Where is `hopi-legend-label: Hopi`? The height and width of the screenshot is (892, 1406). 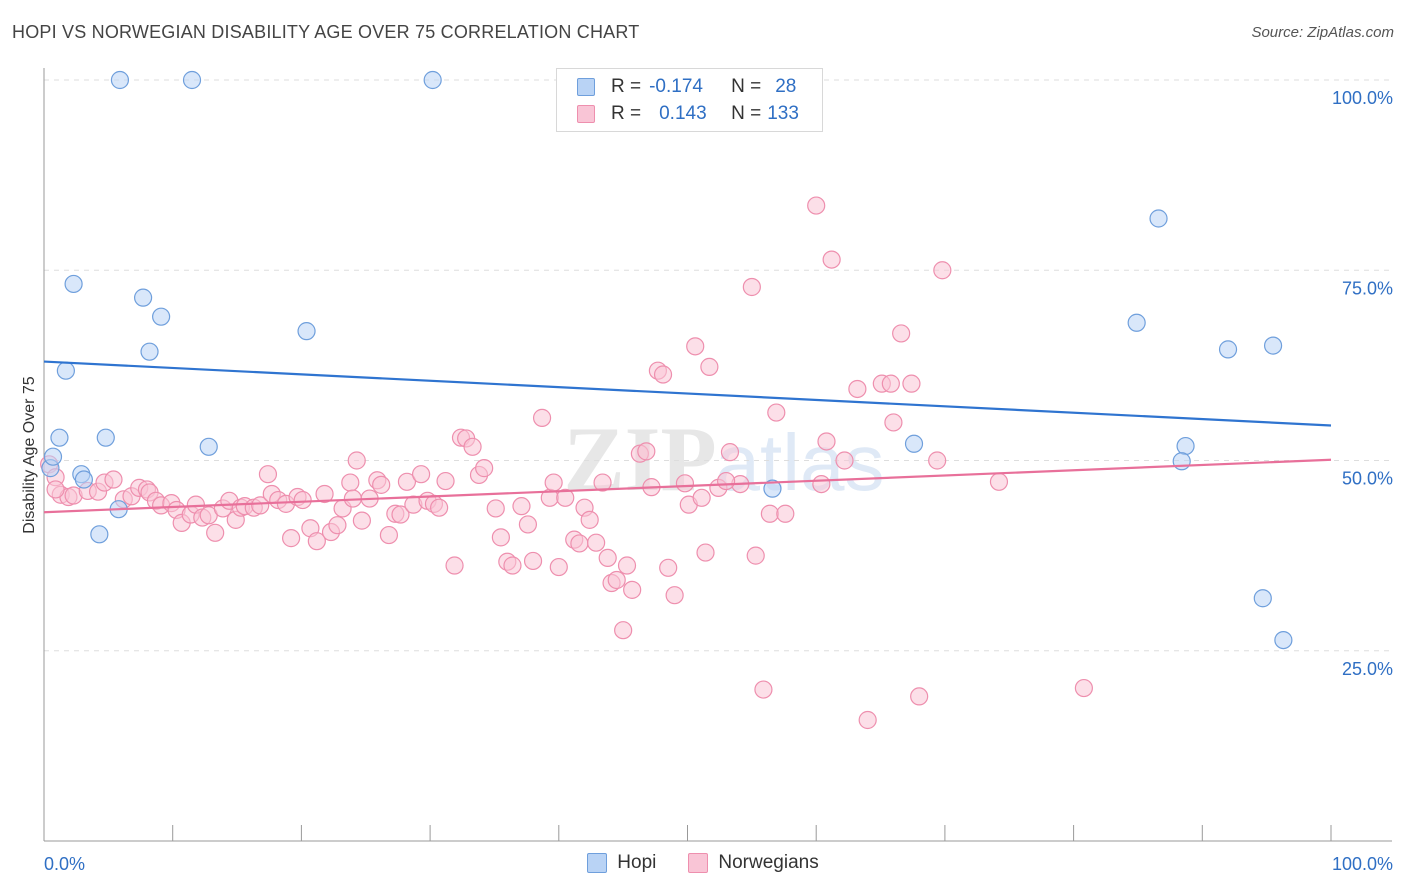
hopi-legend-label: Hopi is located at coordinates (637, 862).